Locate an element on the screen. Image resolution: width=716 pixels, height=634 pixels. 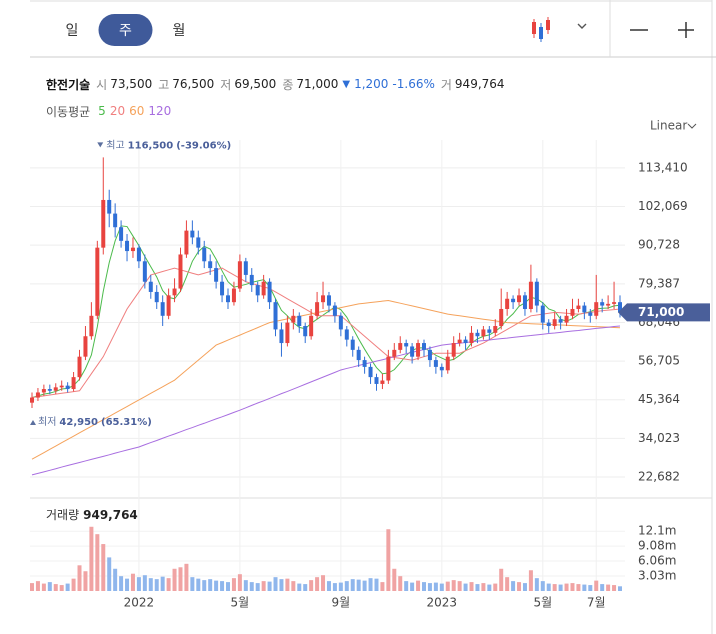
tab: 월 is located at coordinates (179, 31).